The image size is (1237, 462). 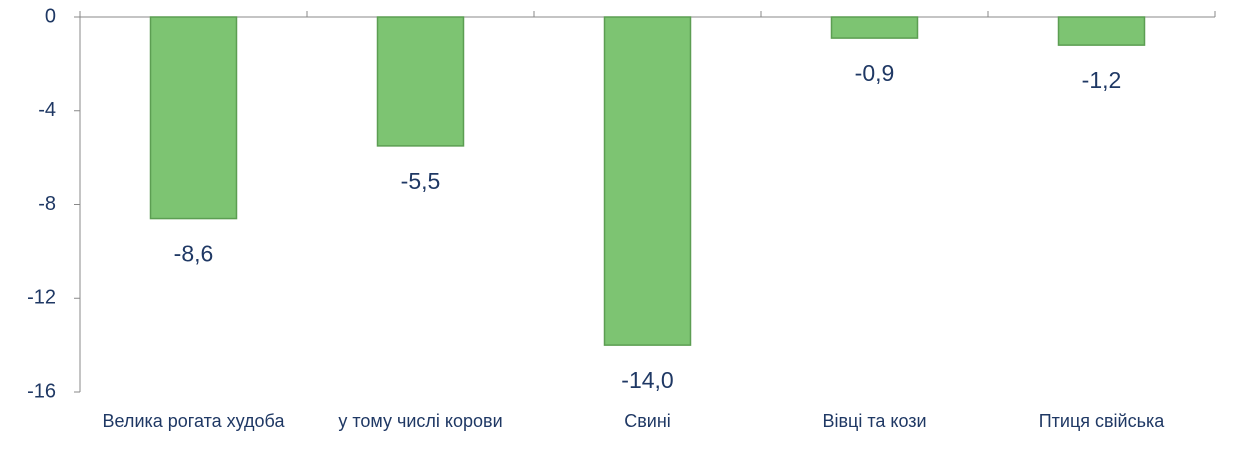 I want to click on data-label: -8,6, so click(x=194, y=254).